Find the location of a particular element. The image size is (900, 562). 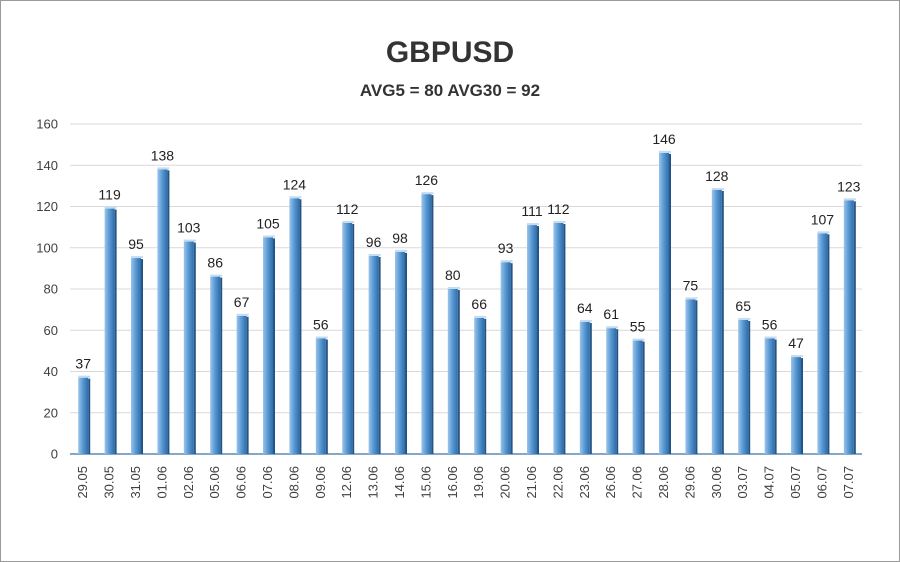

data-label: 96 is located at coordinates (374, 242).